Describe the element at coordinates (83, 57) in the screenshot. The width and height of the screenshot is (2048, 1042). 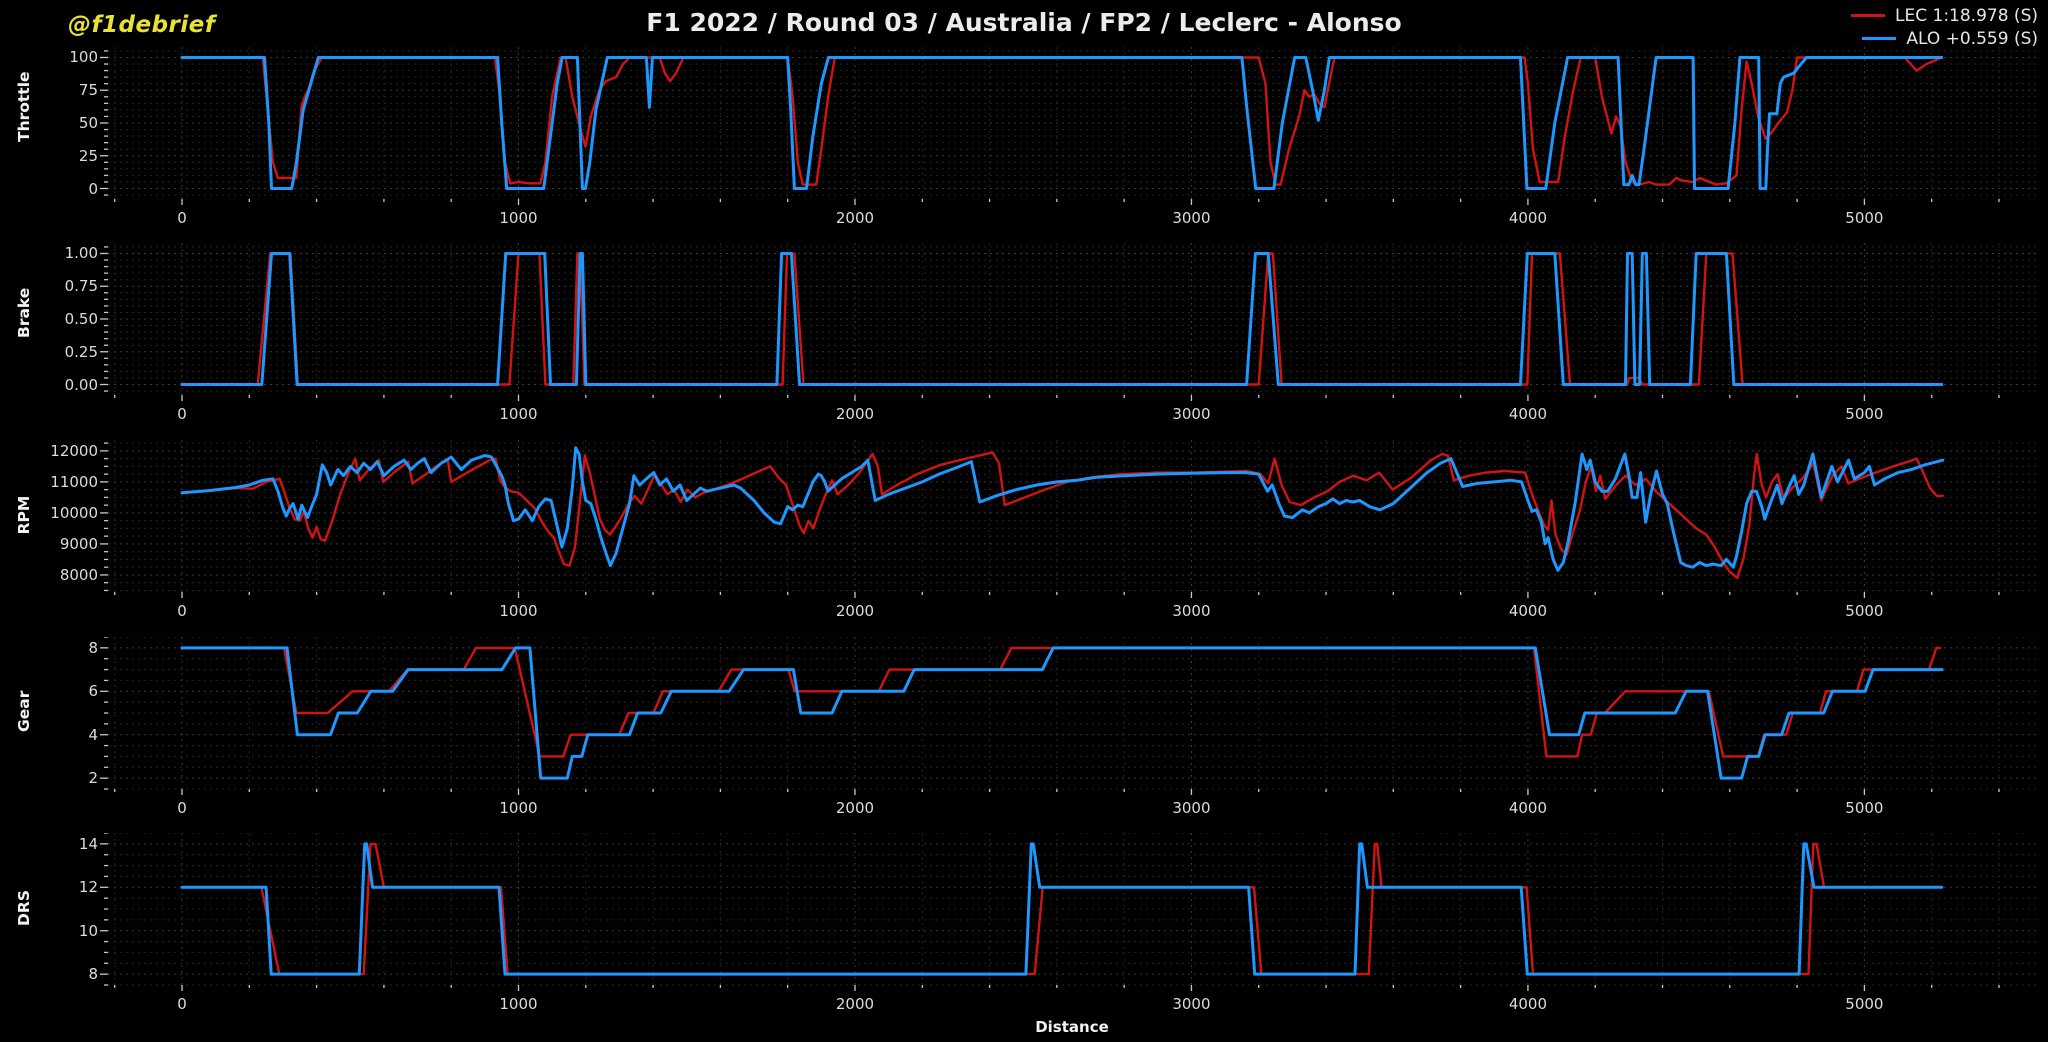
I see `y-tick-label: 100` at that location.